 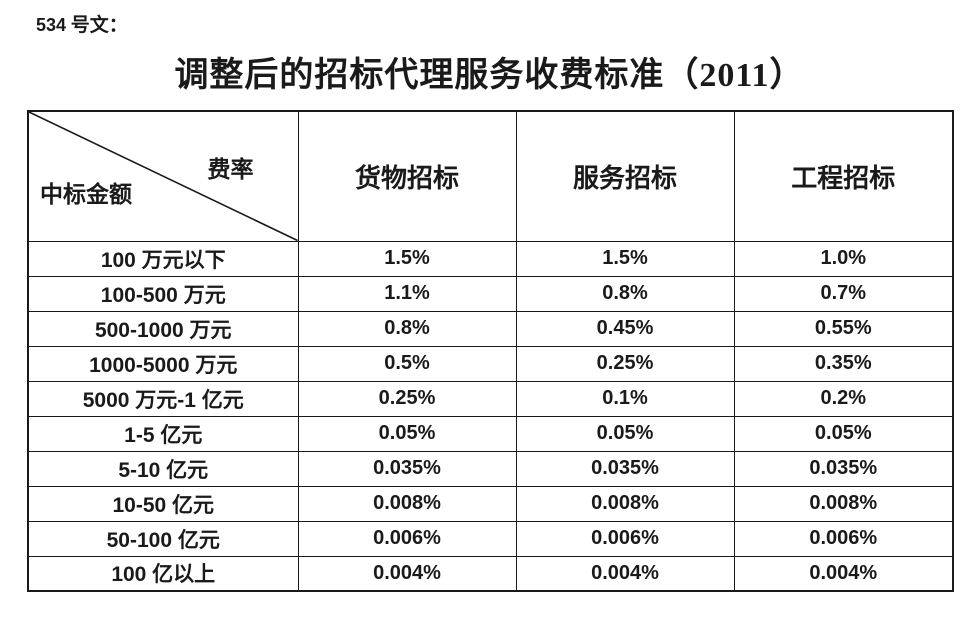 What do you see at coordinates (843, 293) in the screenshot?
I see `value-cell: 0.7%` at bounding box center [843, 293].